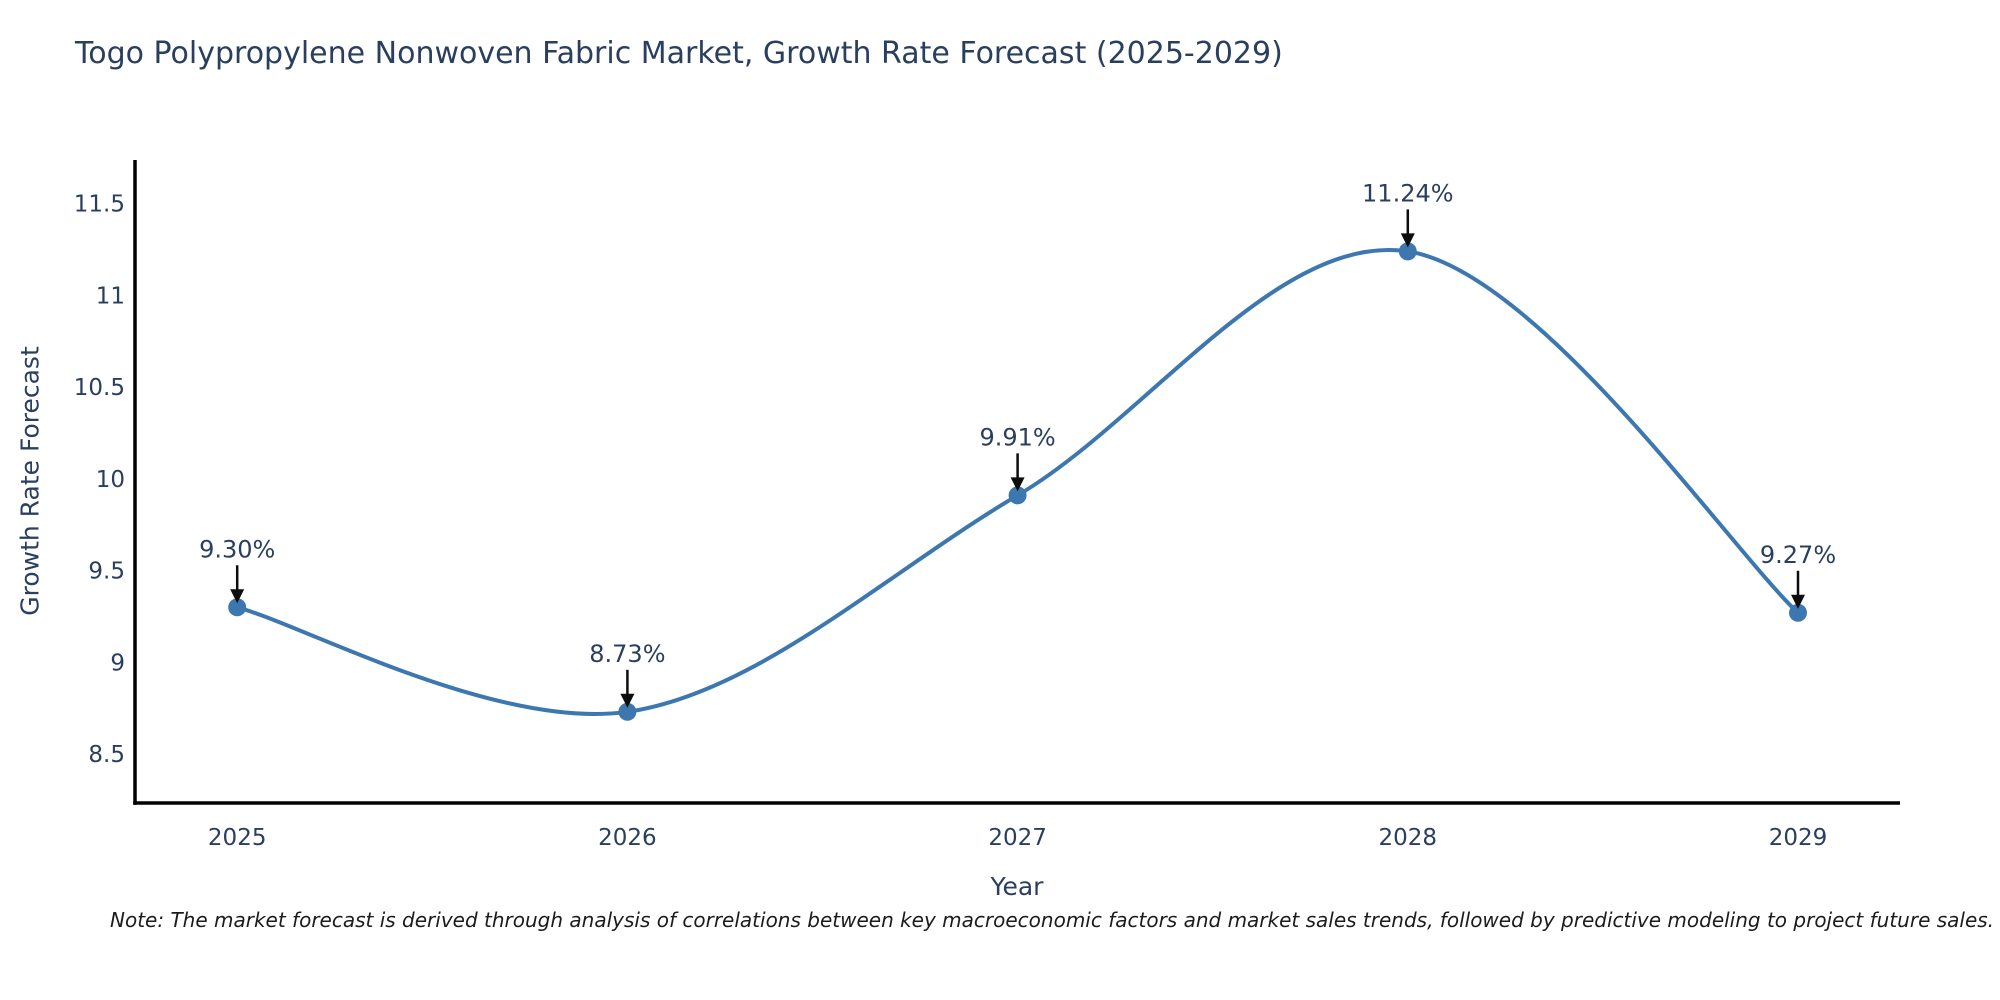 The image size is (2000, 1000). I want to click on point-label-2026: 8.73%, so click(627, 654).